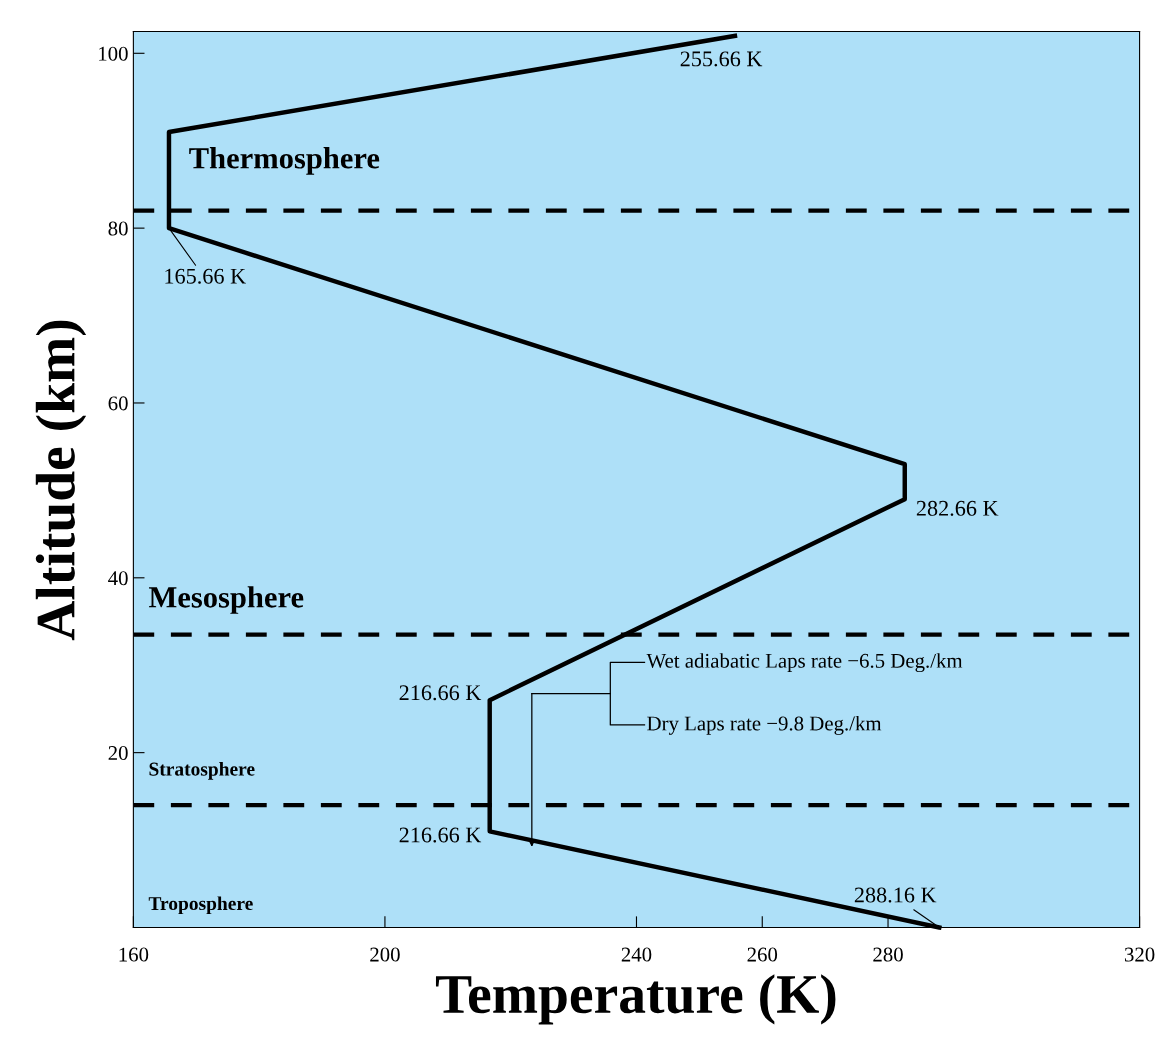  Describe the element at coordinates (200, 905) in the screenshot. I see `annotation: Troposphere` at that location.